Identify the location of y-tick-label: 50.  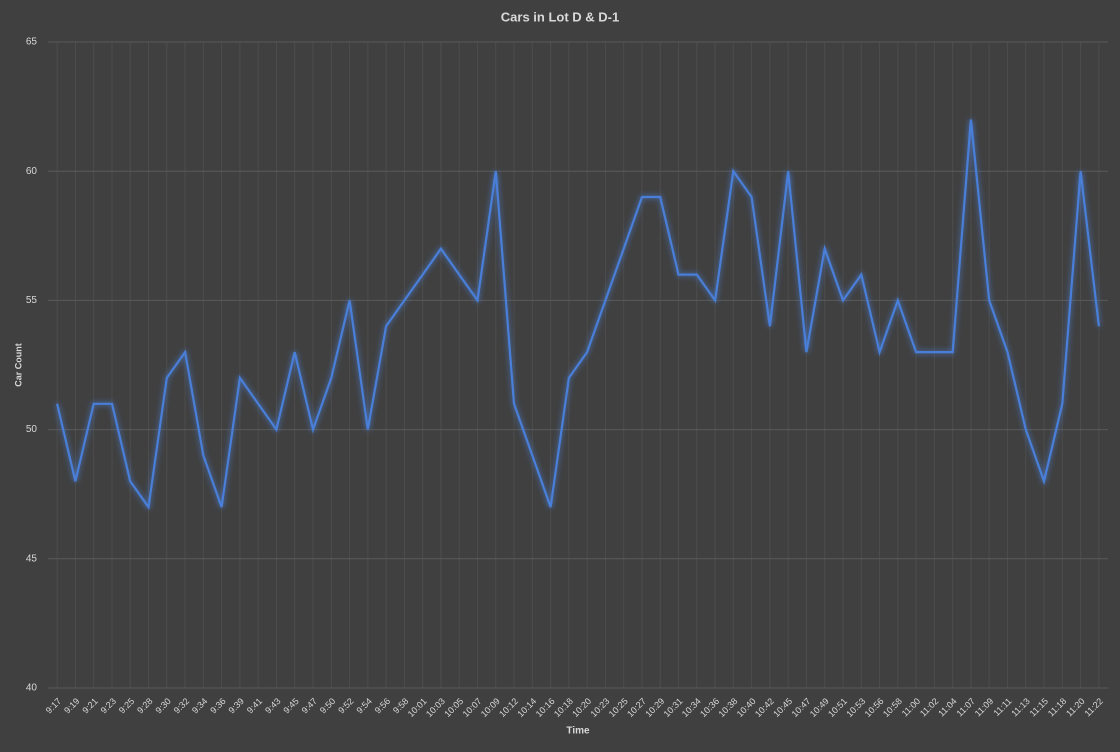
(32, 429).